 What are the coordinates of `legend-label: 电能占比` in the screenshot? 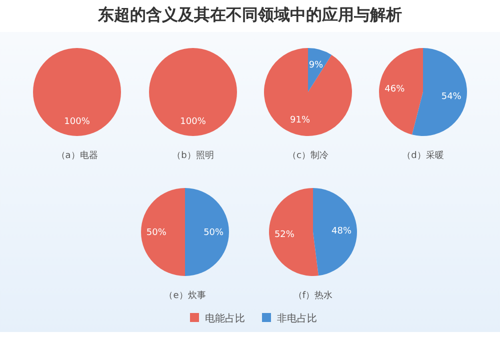 It's located at (225, 318).